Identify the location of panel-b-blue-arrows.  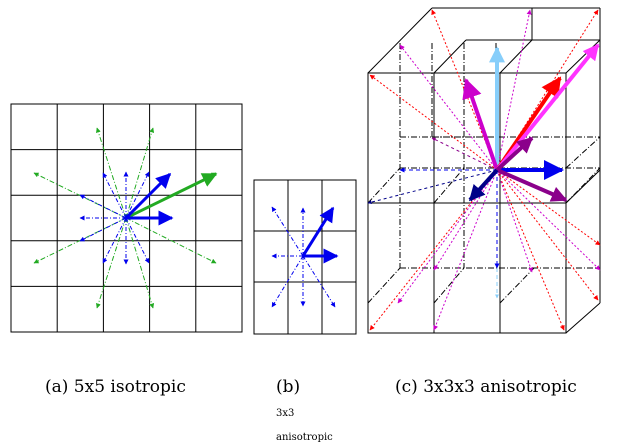
(303, 257).